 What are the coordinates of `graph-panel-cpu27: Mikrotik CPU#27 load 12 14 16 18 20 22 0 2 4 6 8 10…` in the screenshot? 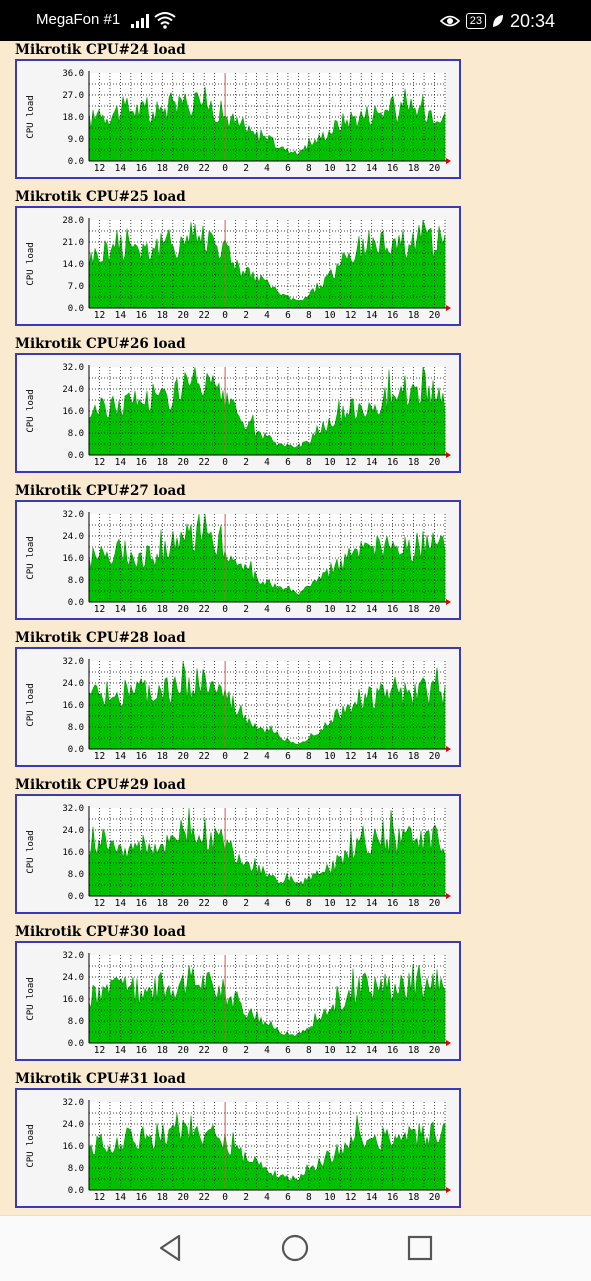 It's located at (240, 551).